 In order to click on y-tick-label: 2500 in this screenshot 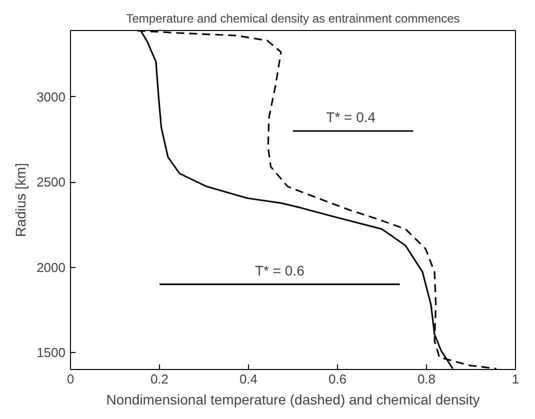, I will do `click(51, 182)`.